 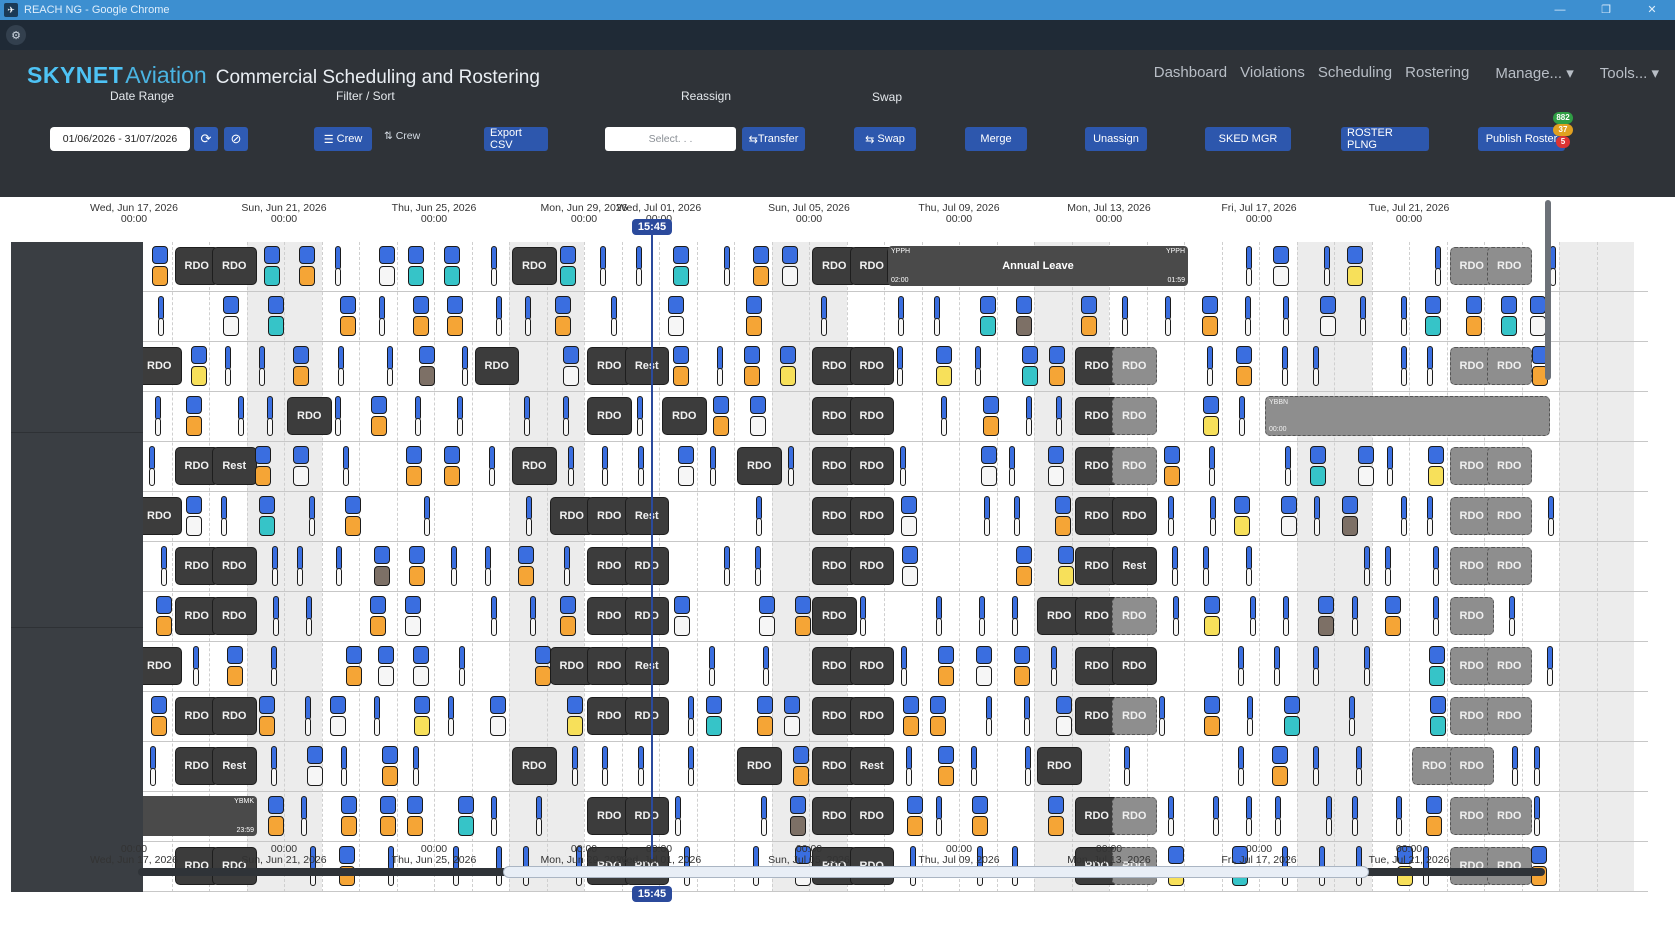 What do you see at coordinates (1355, 72) in the screenshot?
I see `nav-scheduling: Scheduling` at bounding box center [1355, 72].